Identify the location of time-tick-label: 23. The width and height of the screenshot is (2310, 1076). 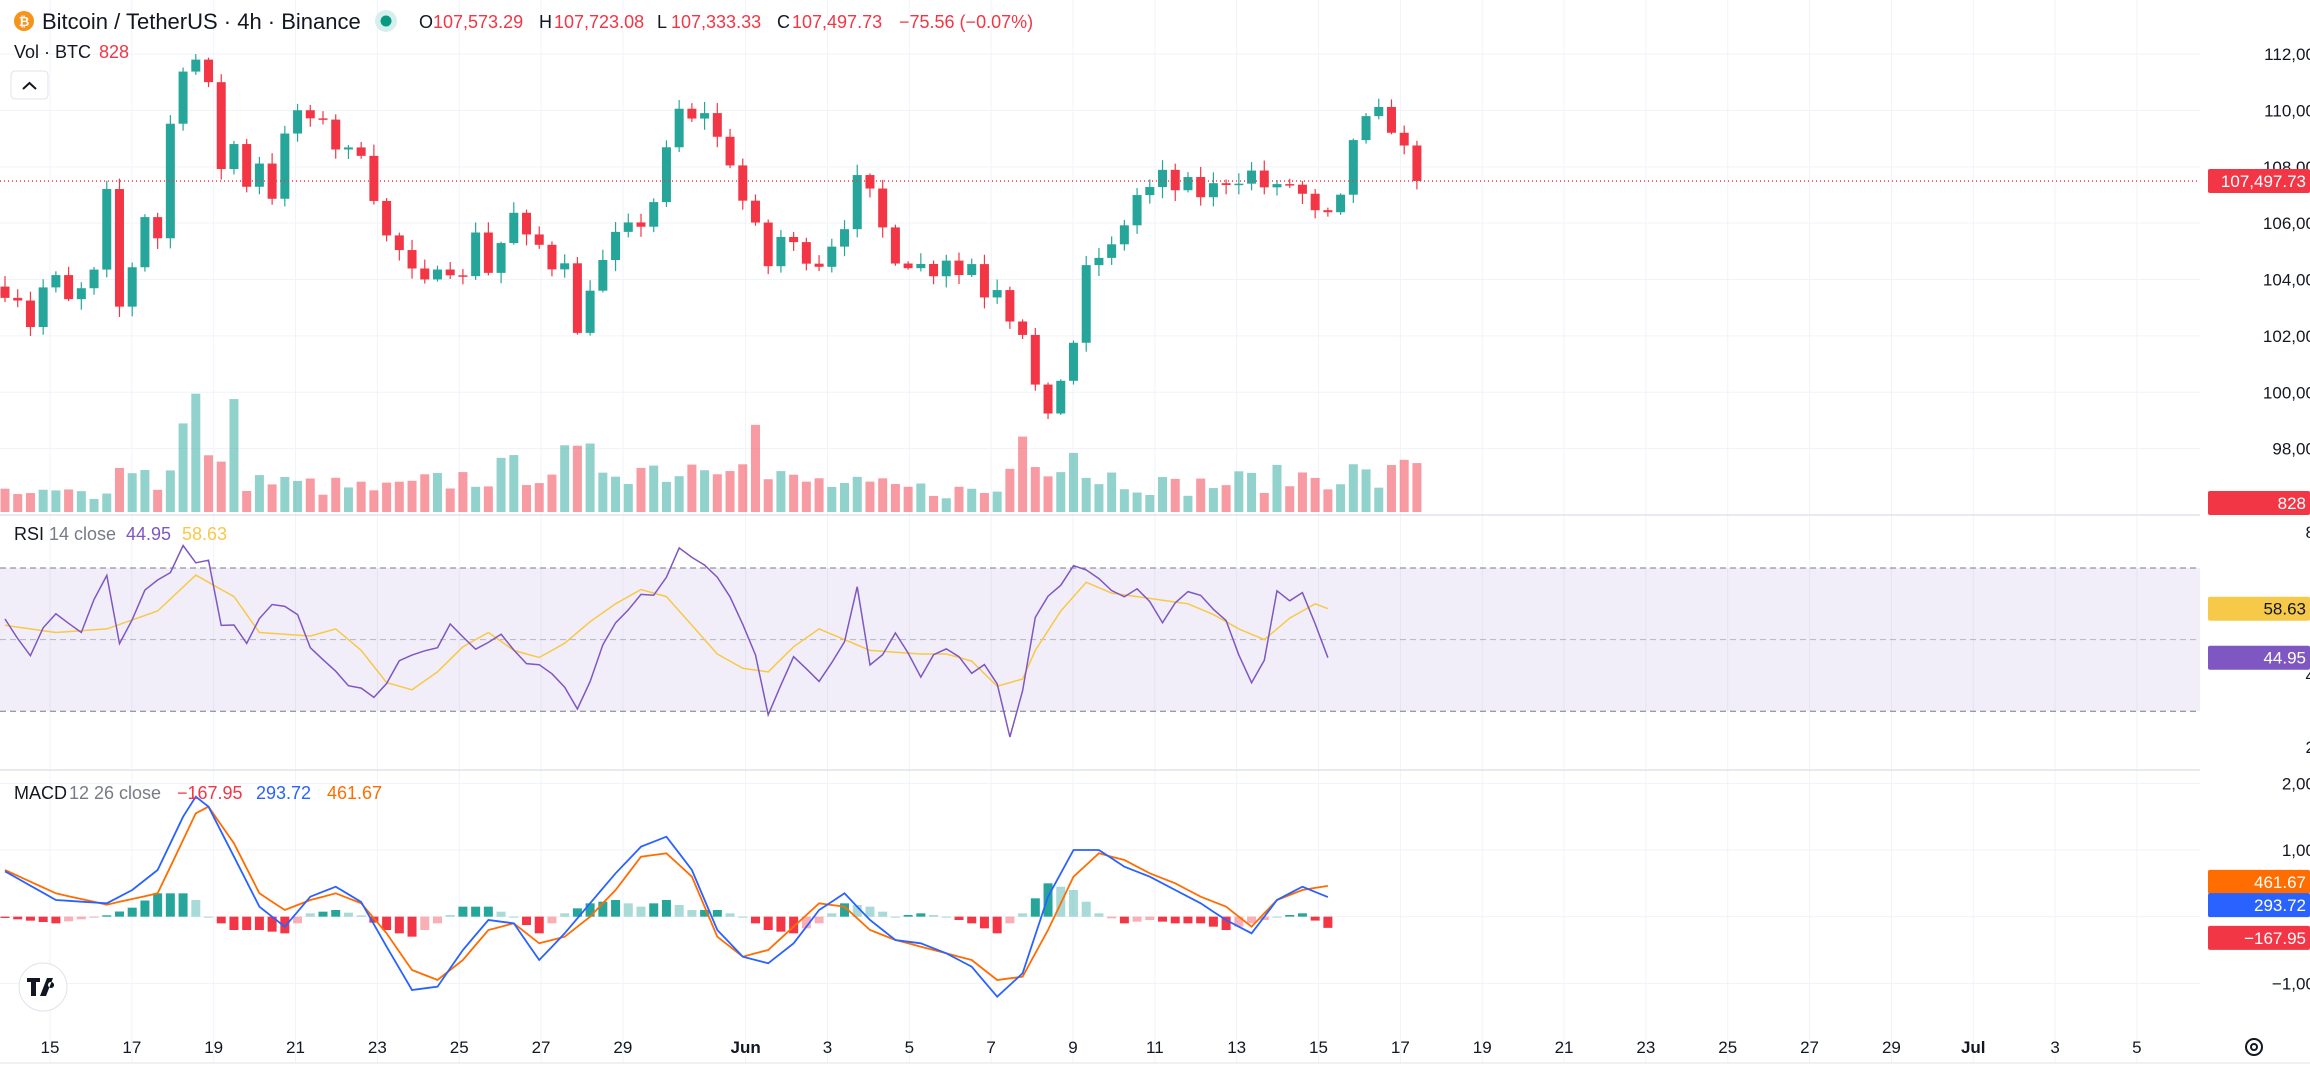
(377, 1047).